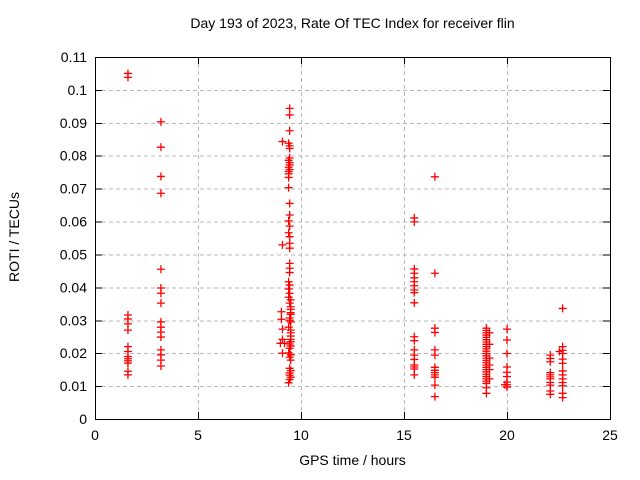 The image size is (640, 480). What do you see at coordinates (198, 435) in the screenshot?
I see `x-tick-label: 5` at bounding box center [198, 435].